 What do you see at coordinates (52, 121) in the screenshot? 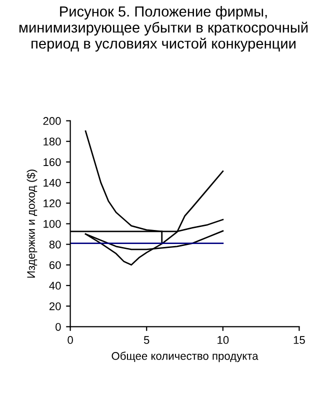
I see `y-tick-label: 200` at bounding box center [52, 121].